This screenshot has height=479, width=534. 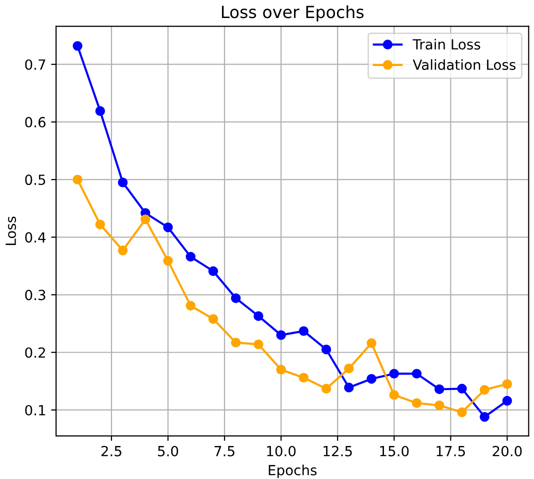 I want to click on y-tick-label: 0.2, so click(x=35, y=352).